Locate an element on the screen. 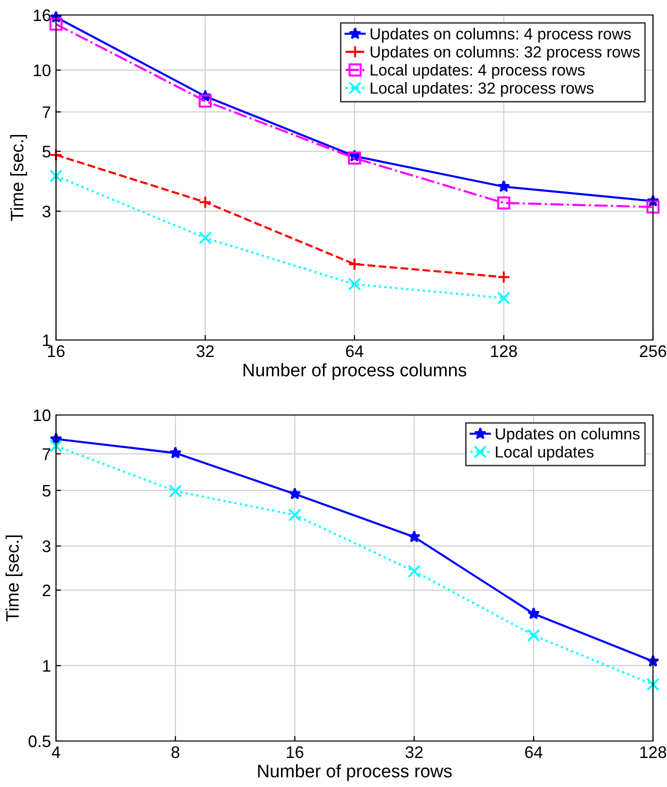  legend-label: Updates on columns: 4 process rows is located at coordinates (500, 35).